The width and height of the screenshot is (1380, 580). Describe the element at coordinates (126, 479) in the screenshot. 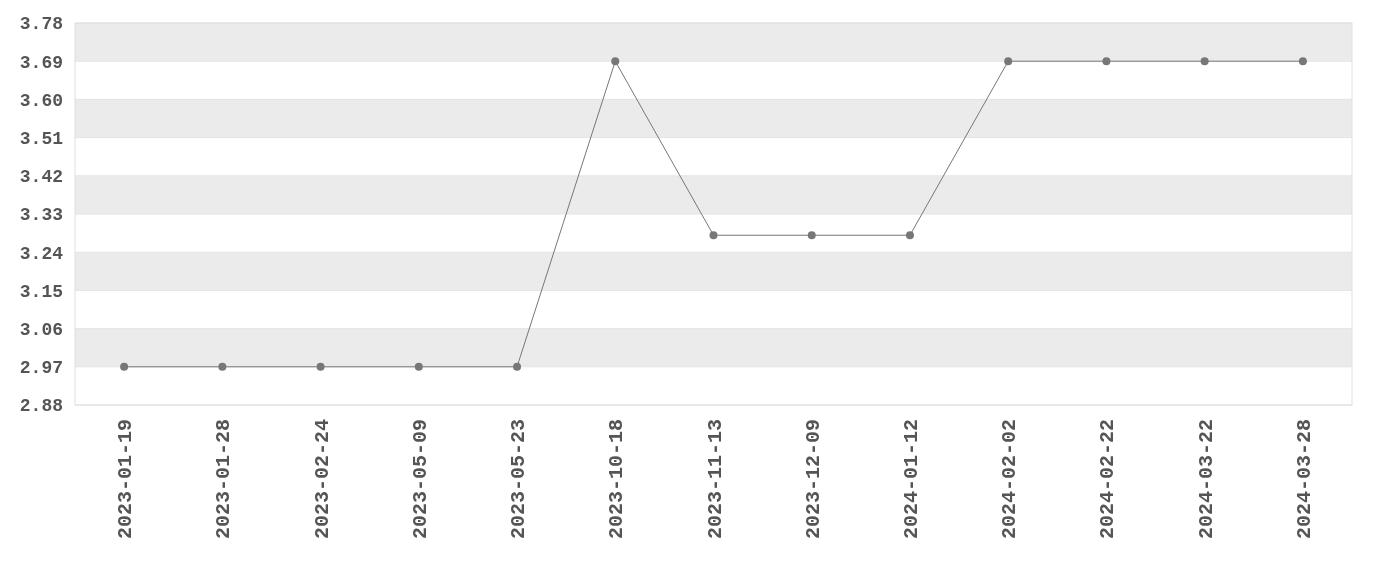

I see `x-tick-label: 2023-01-19` at that location.